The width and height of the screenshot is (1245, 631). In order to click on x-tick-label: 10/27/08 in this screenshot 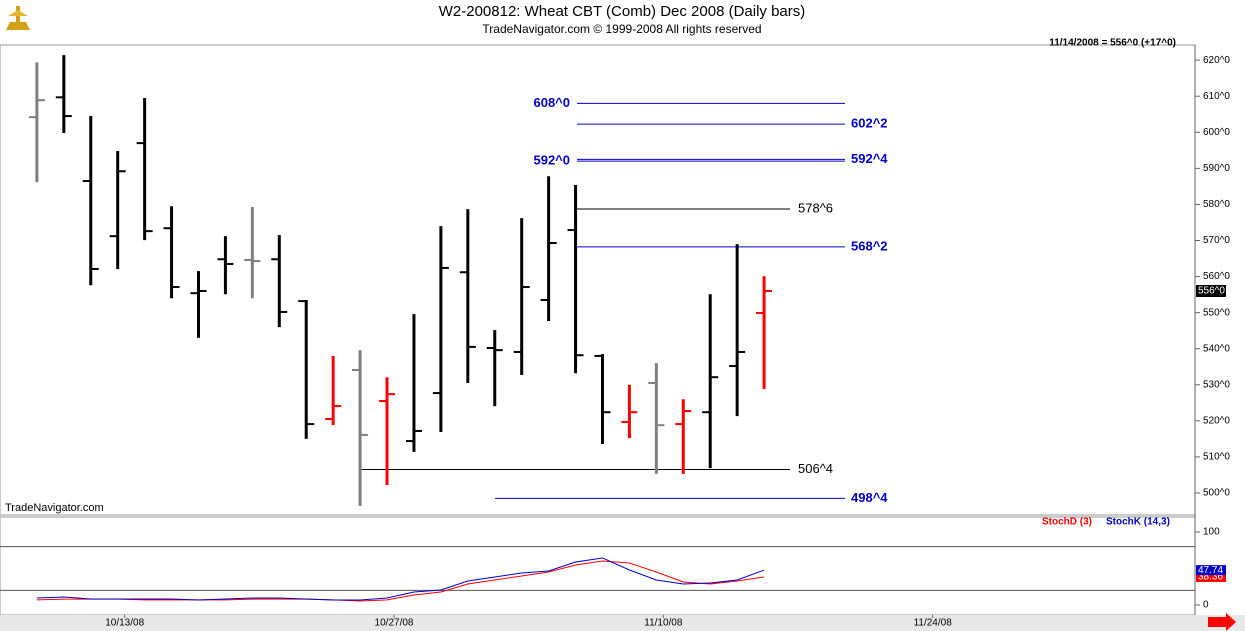, I will do `click(394, 623)`.